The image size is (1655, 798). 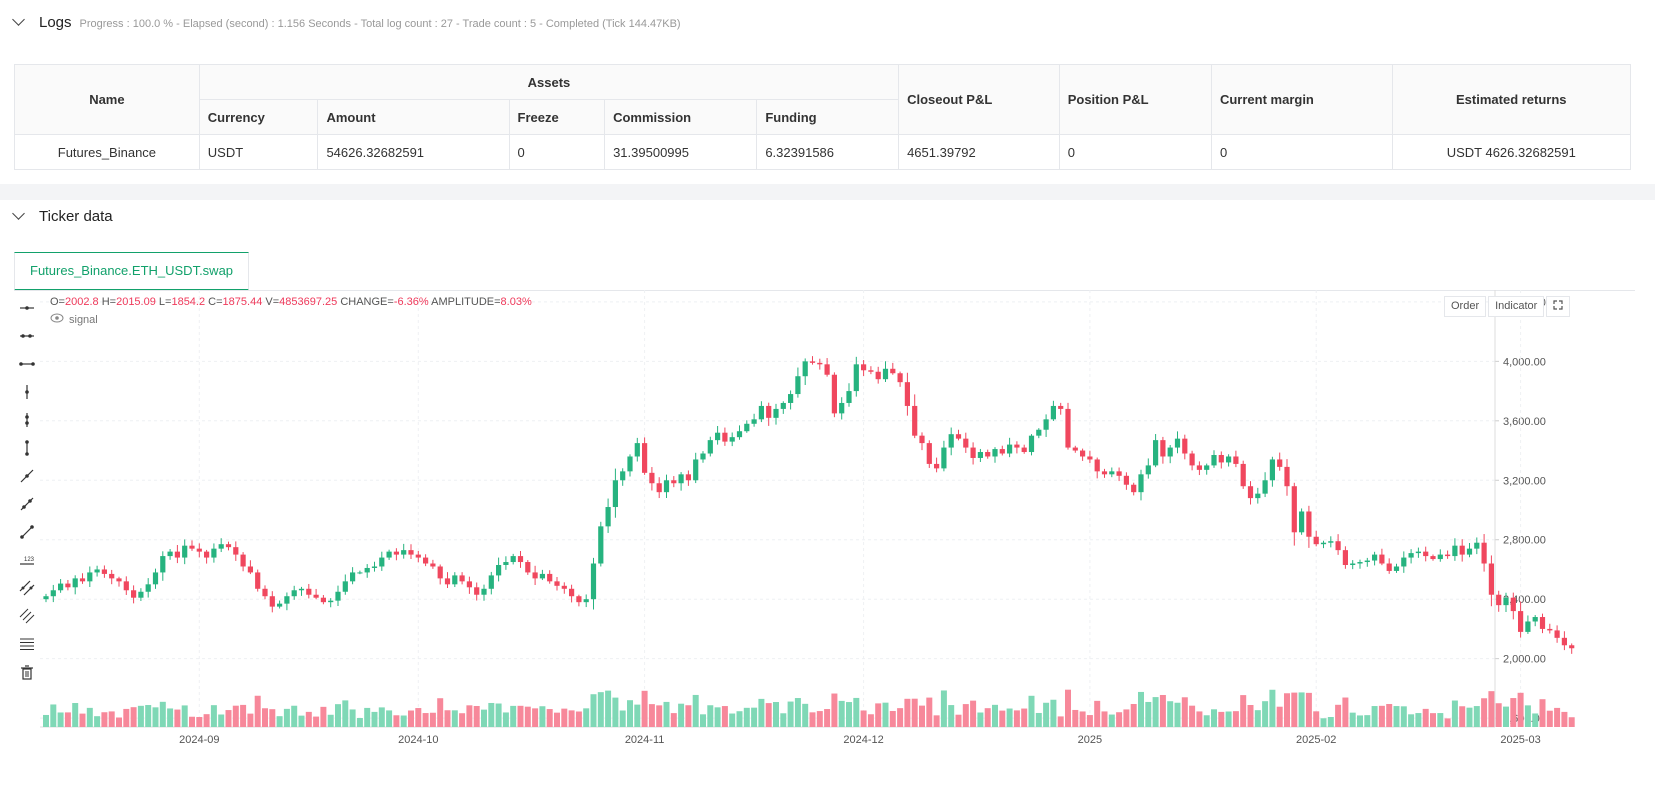 I want to click on col-commission: Commission, so click(x=681, y=117).